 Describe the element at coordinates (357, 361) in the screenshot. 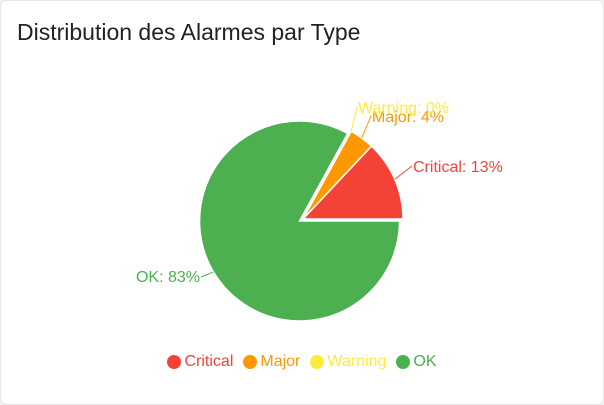

I see `legend-label-warning: Warning` at that location.